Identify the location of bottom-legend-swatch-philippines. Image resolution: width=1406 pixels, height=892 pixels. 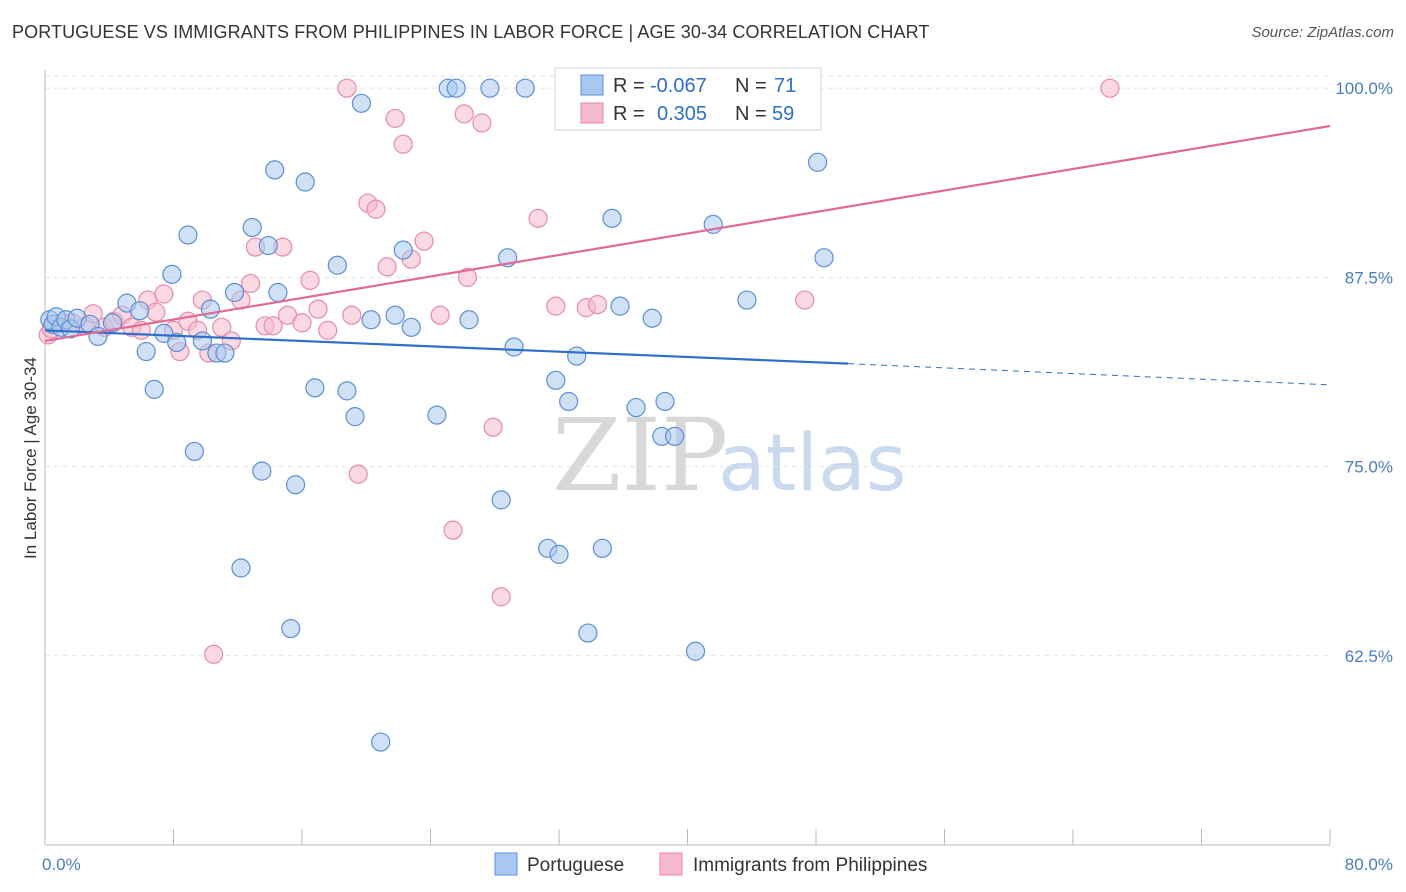
(671, 864).